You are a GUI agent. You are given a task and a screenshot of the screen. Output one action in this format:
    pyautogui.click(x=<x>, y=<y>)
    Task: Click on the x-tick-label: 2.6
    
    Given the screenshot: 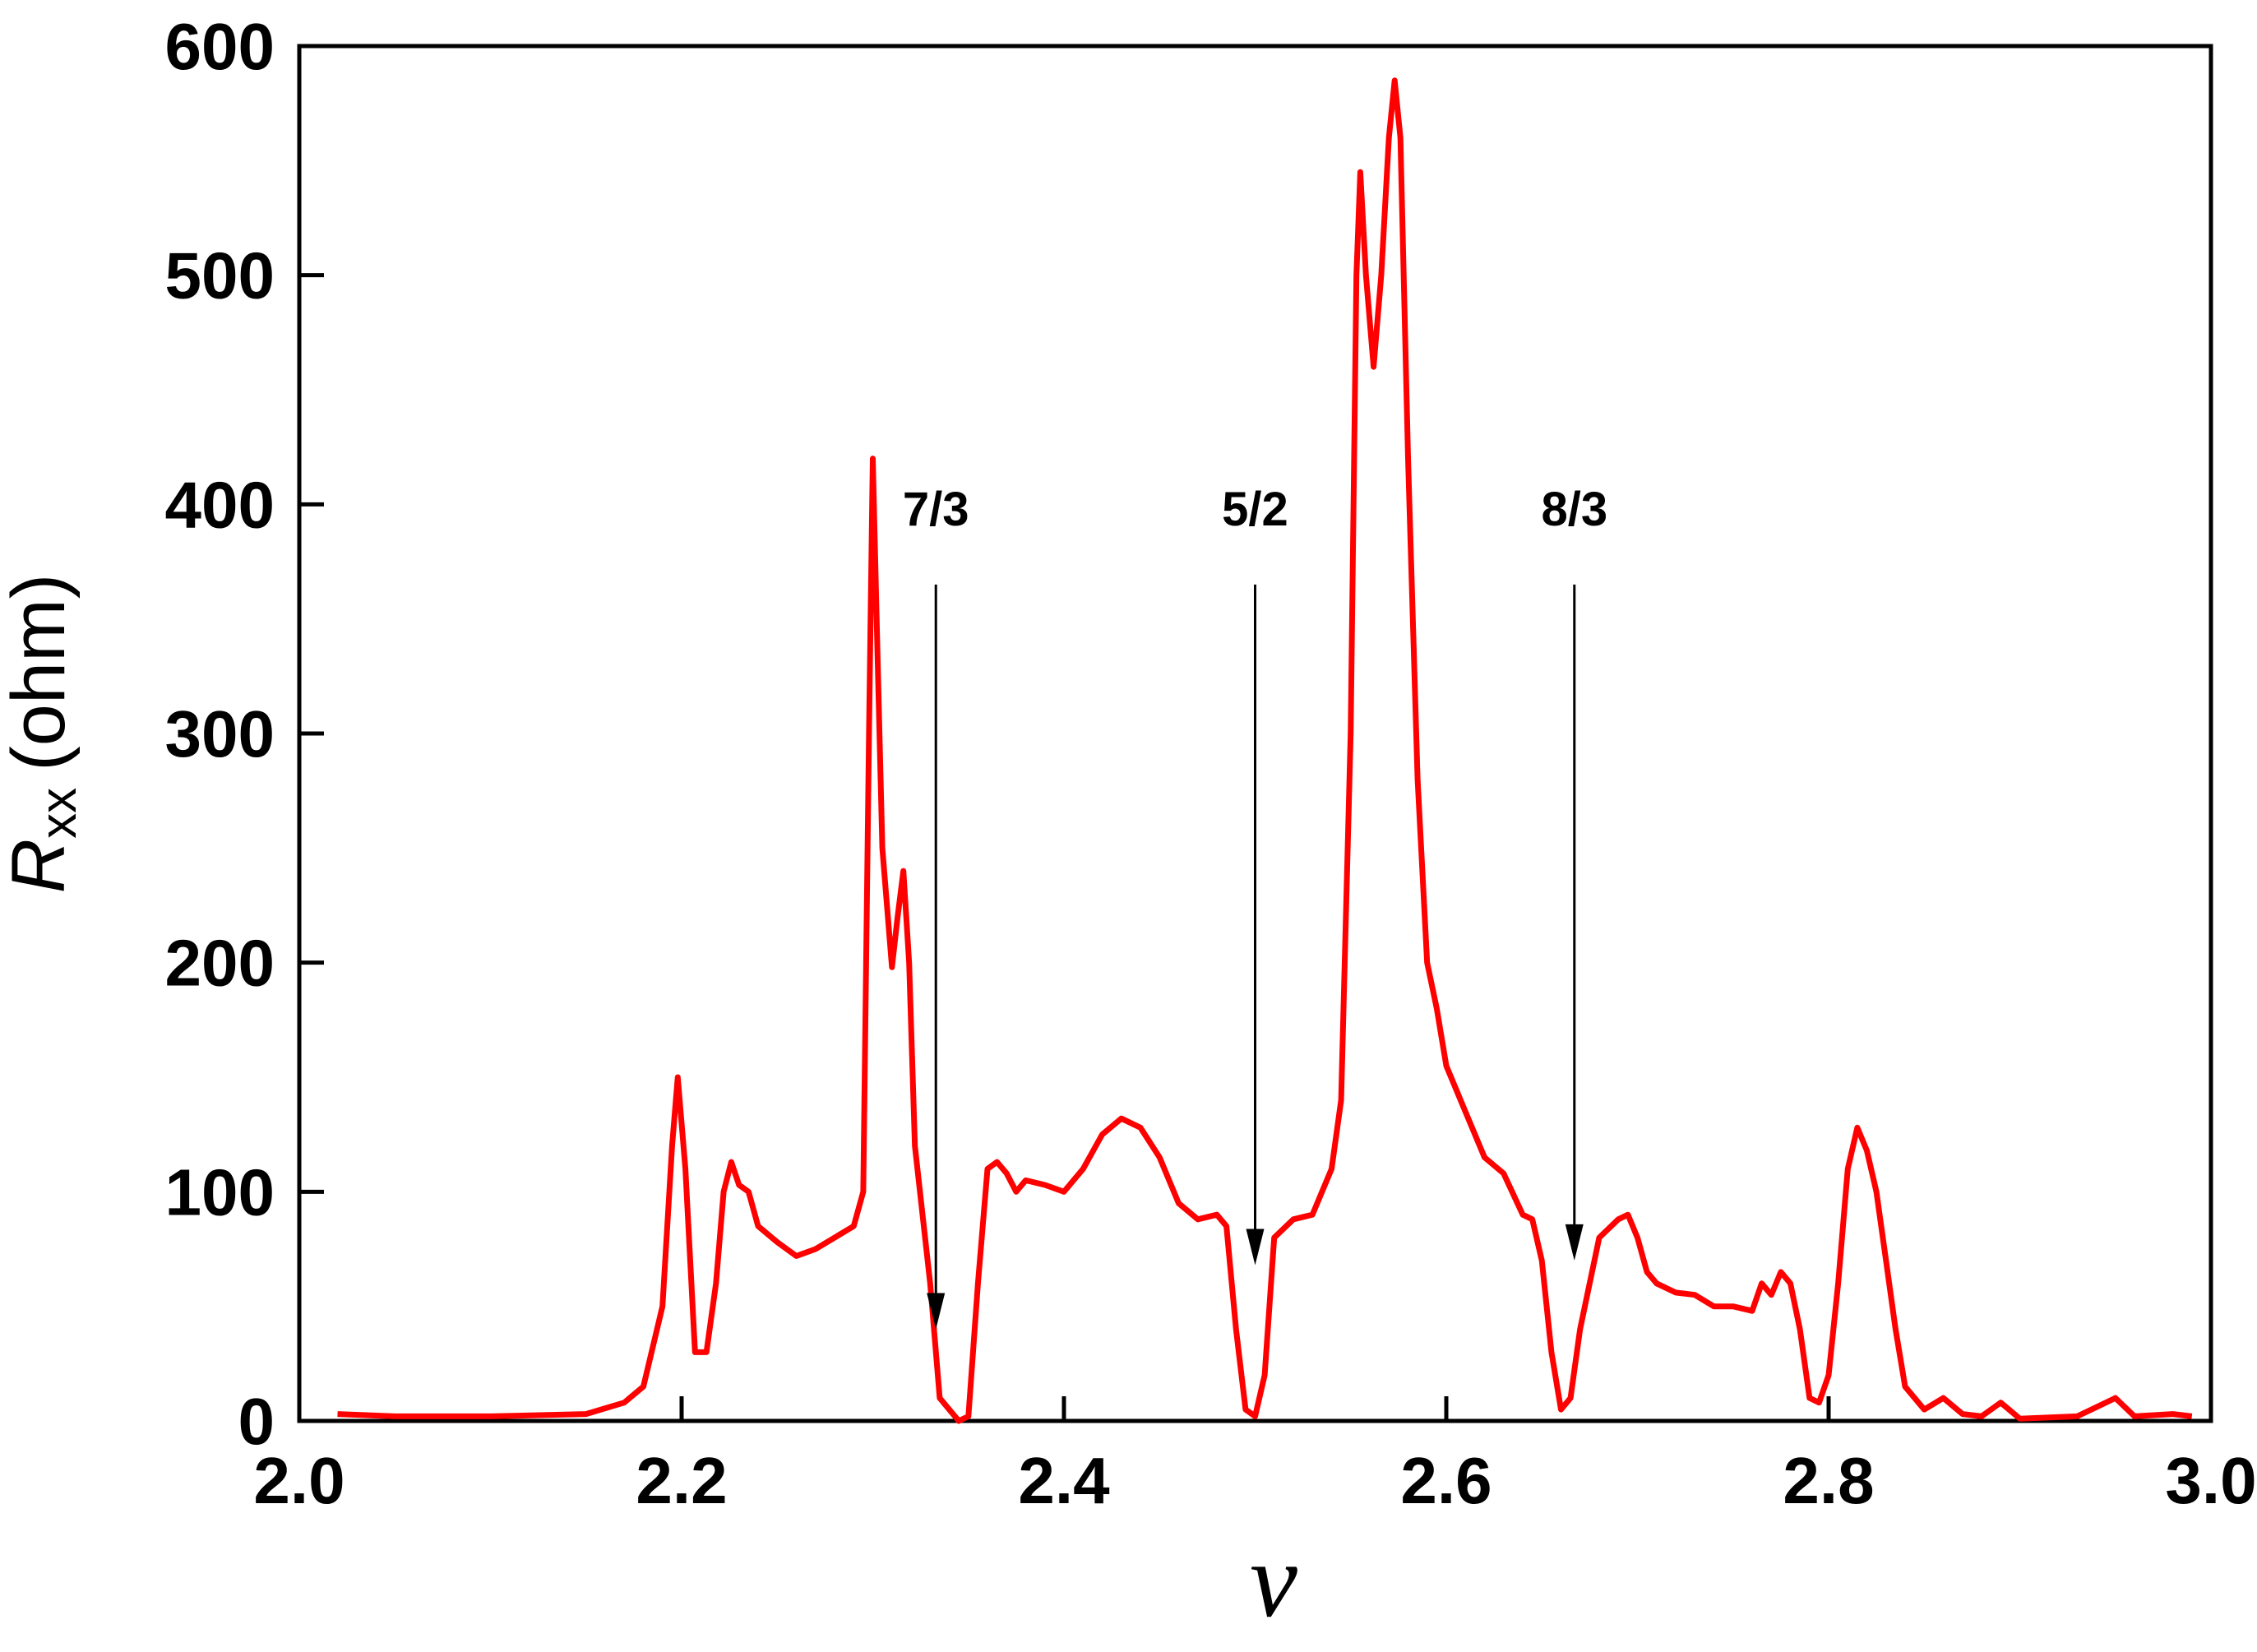 What is the action you would take?
    pyautogui.click(x=1446, y=1481)
    